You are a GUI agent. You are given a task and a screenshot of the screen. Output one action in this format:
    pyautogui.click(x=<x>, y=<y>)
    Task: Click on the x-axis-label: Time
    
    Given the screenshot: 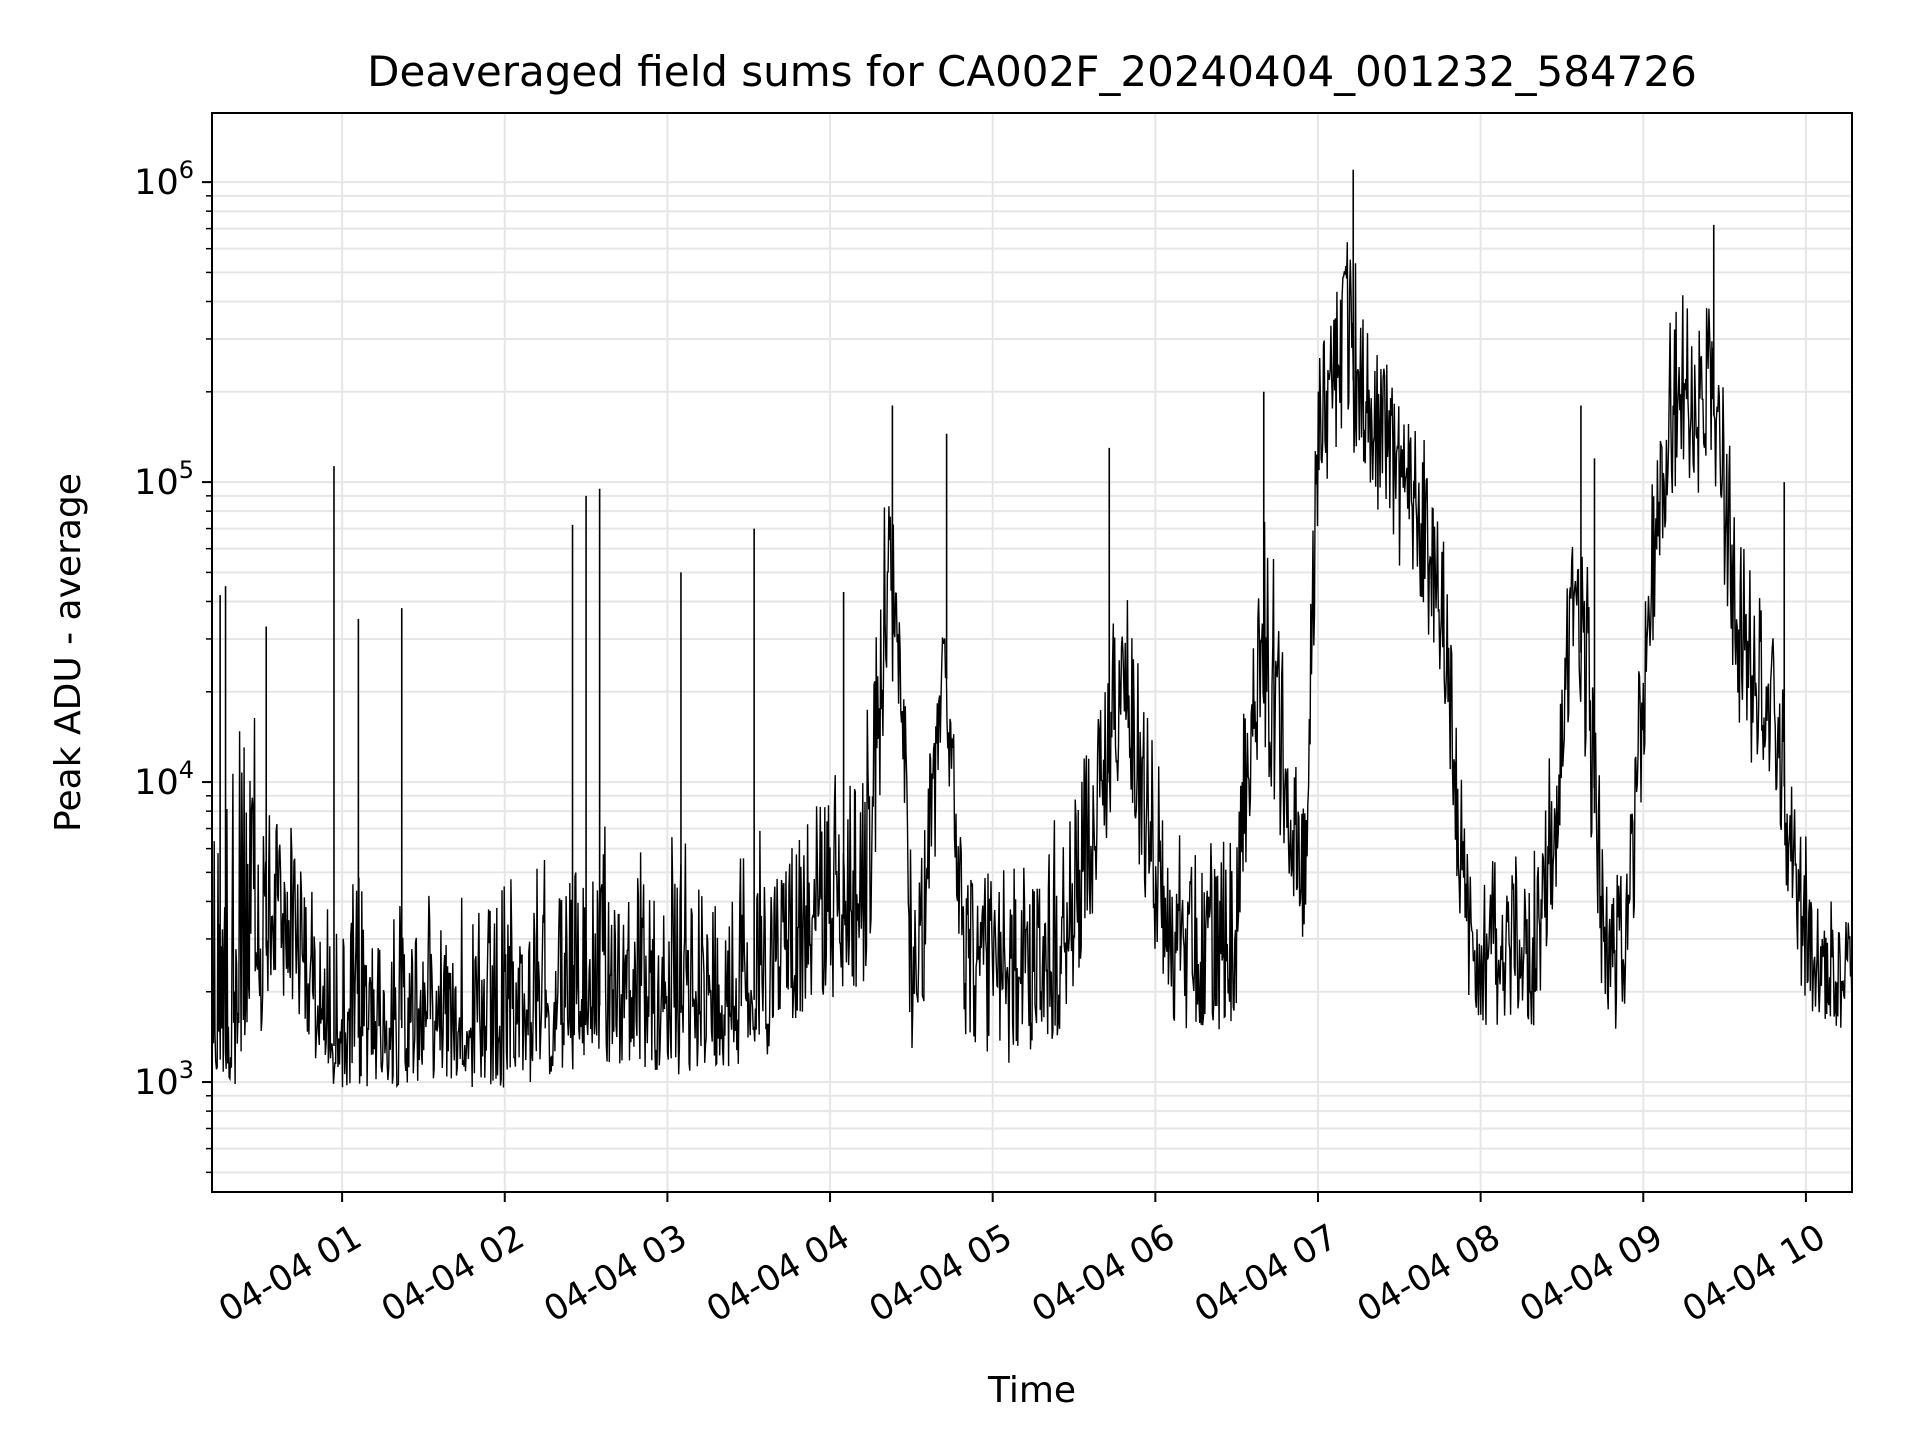 What is the action you would take?
    pyautogui.click(x=1031, y=1390)
    